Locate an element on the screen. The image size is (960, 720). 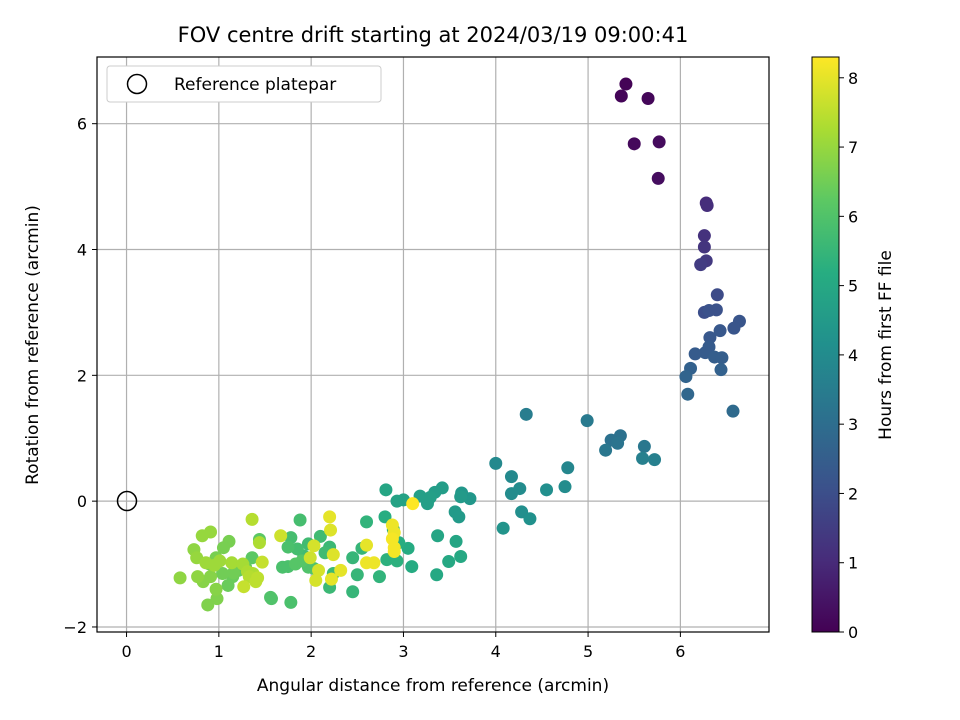
colorbar-tick-label: 4 is located at coordinates (853, 355).